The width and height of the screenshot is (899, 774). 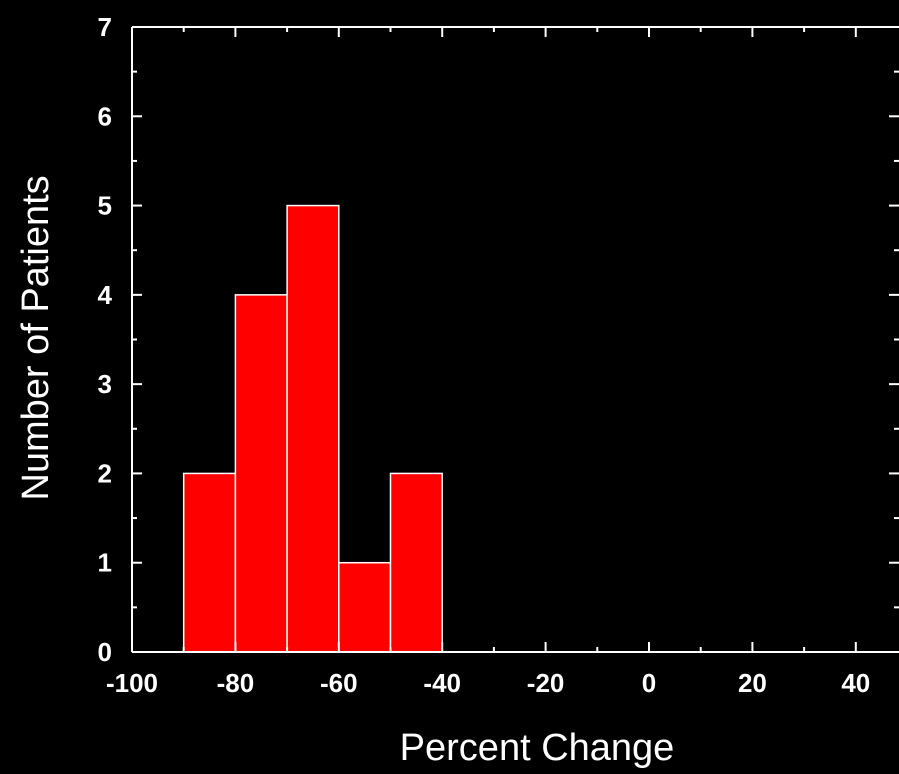 What do you see at coordinates (649, 683) in the screenshot?
I see `x-tick-label: 0` at bounding box center [649, 683].